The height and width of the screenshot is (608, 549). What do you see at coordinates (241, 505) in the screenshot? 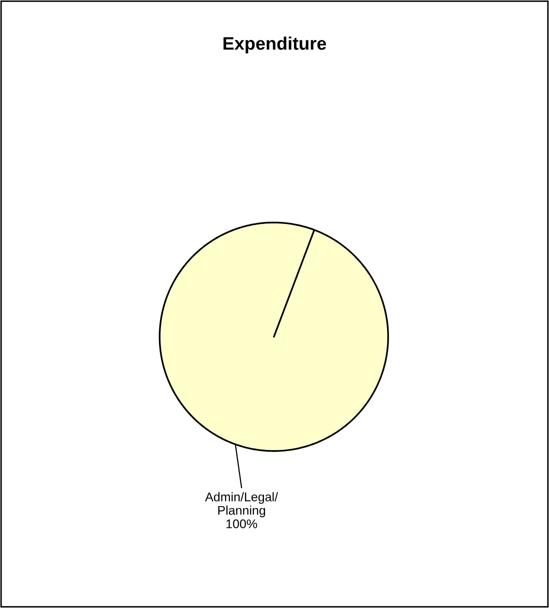
I see `slice-label: Admin/Legal/ Planning` at bounding box center [241, 505].